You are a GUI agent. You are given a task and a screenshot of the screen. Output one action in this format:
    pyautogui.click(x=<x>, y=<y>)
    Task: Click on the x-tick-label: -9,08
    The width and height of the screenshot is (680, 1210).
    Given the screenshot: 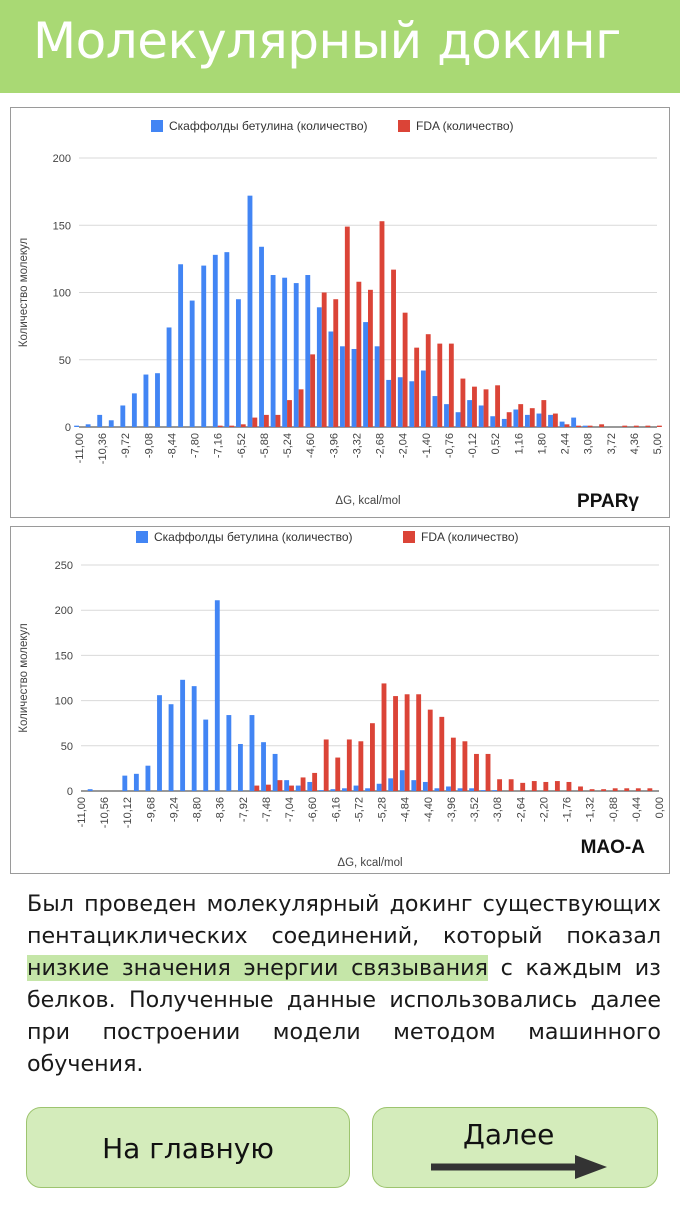 What is the action you would take?
    pyautogui.click(x=149, y=445)
    